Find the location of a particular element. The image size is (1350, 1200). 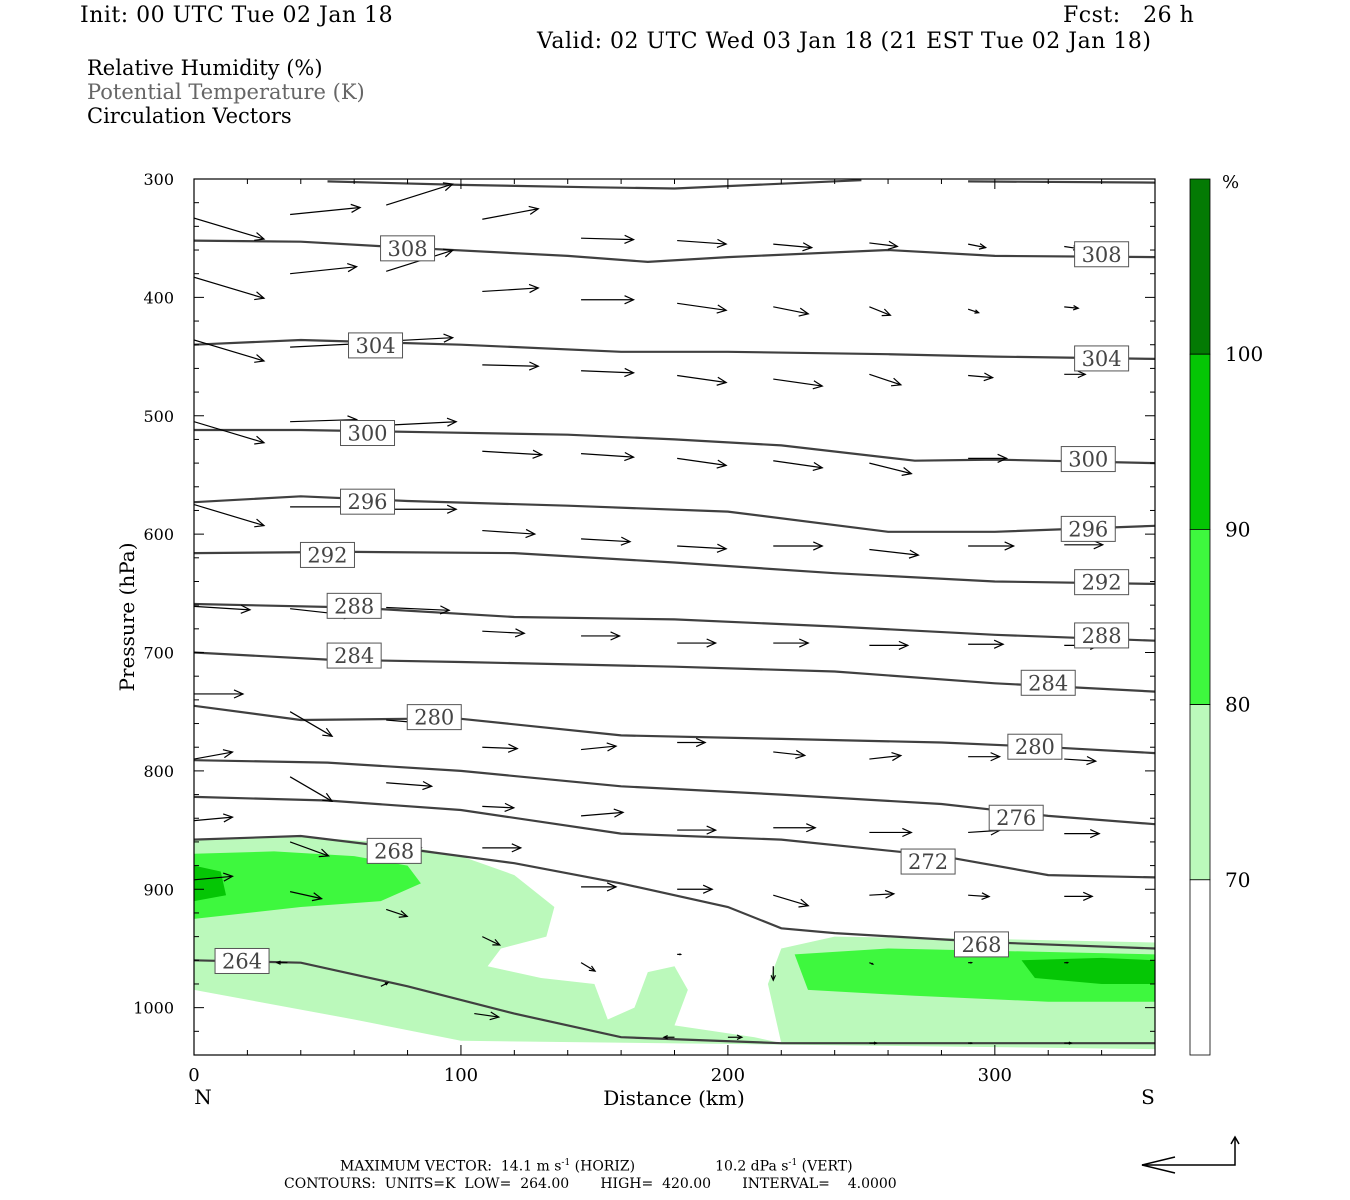

svg-text: 292 is located at coordinates (1102, 583).